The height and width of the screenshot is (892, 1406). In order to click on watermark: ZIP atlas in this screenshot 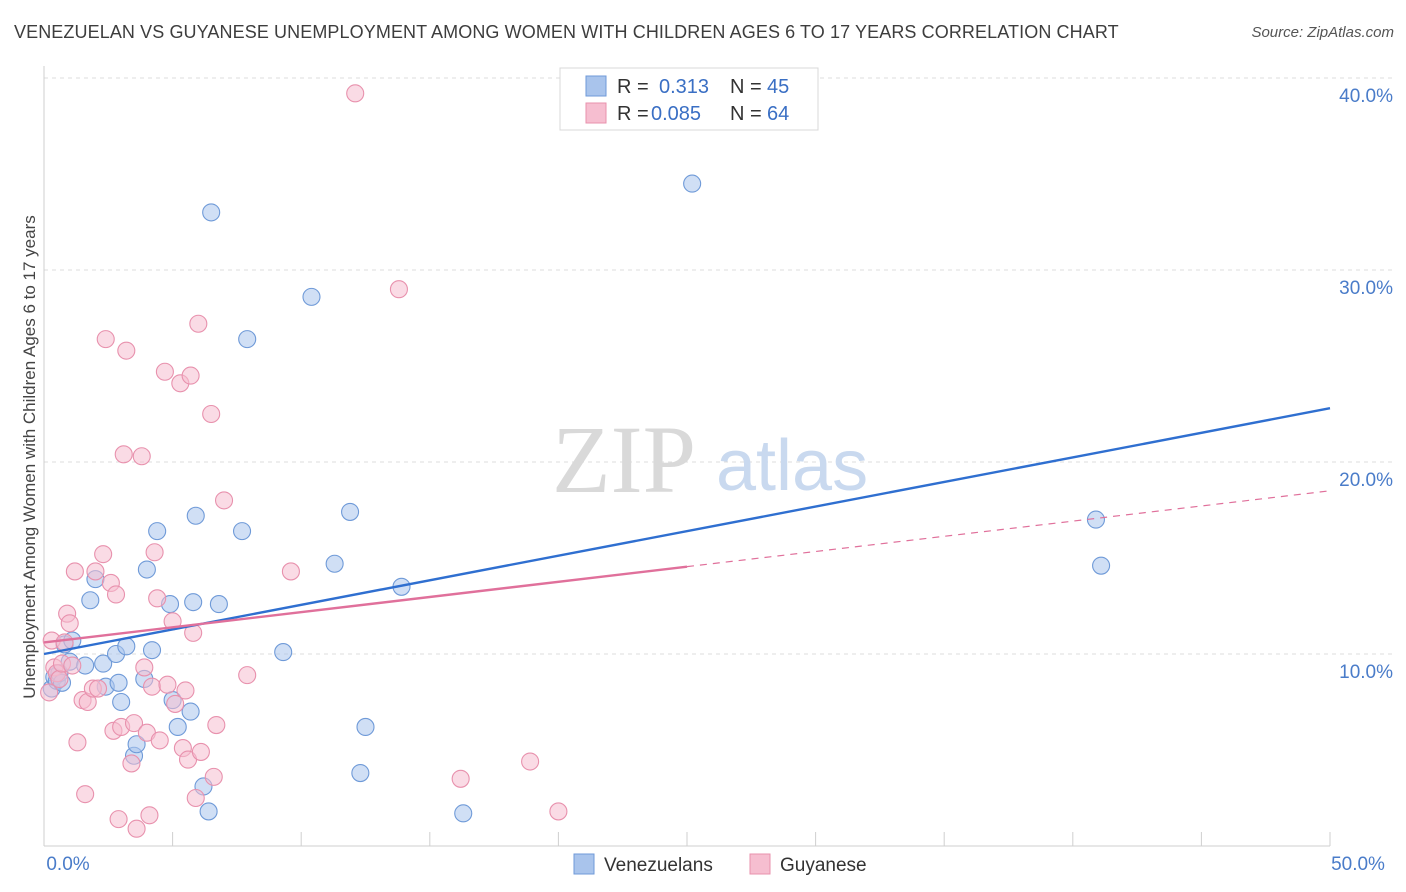, I will do `click(710, 459)`.